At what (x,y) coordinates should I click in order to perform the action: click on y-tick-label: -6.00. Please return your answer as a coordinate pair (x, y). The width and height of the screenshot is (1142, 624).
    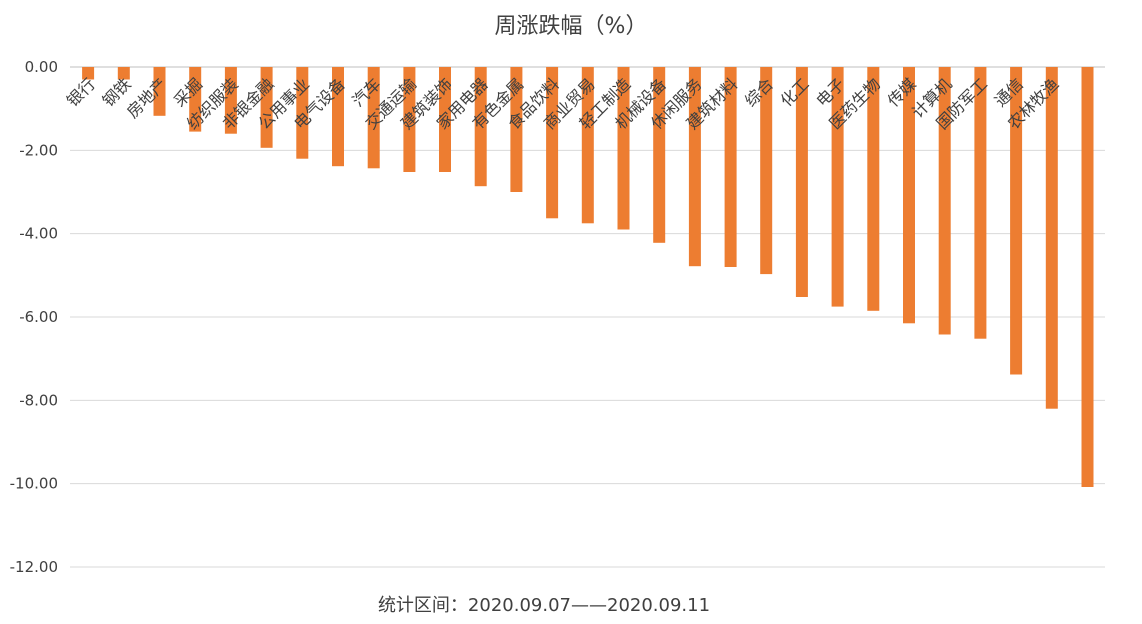
    Looking at the image, I should click on (38, 317).